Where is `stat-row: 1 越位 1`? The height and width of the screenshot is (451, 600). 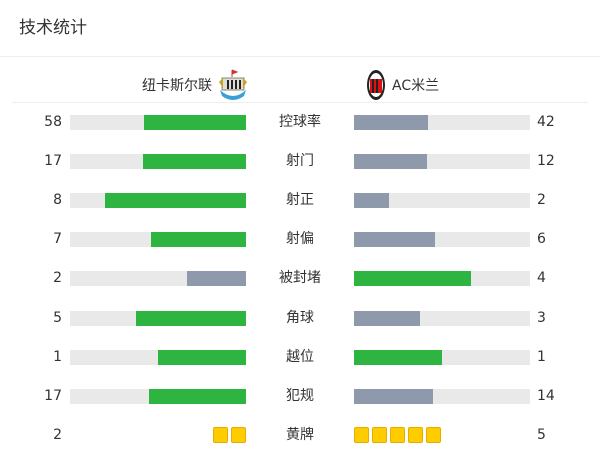
stat-row: 1 越位 1 is located at coordinates (300, 357).